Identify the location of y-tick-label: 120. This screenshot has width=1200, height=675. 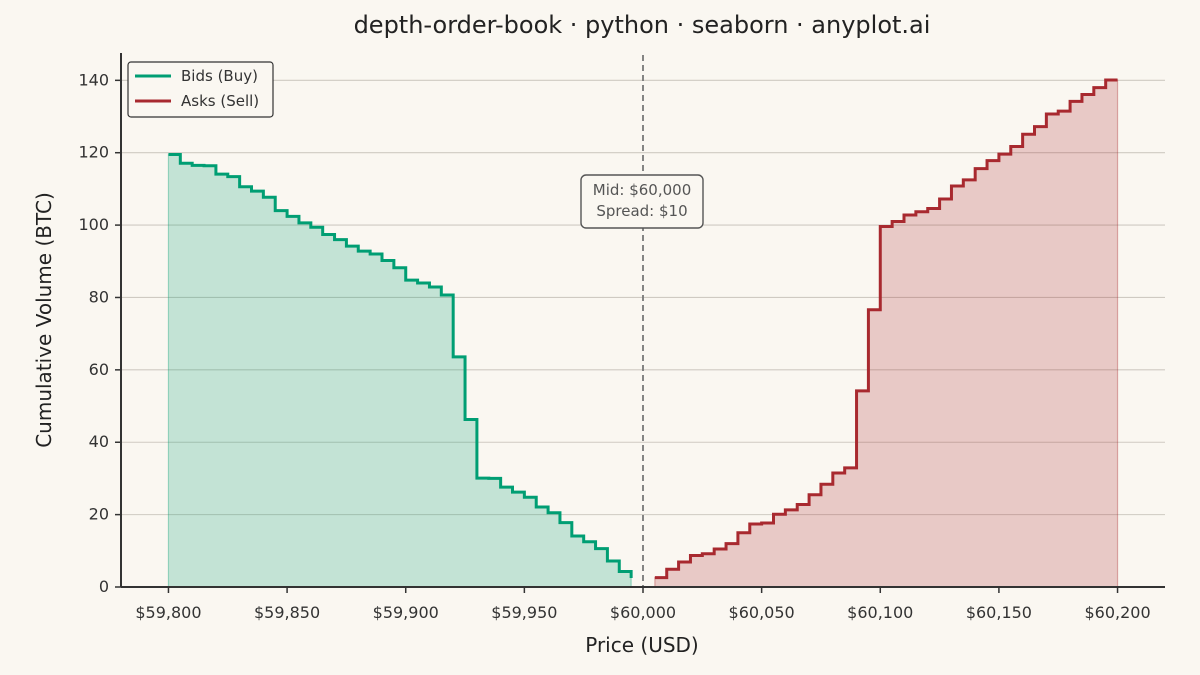
(93, 152).